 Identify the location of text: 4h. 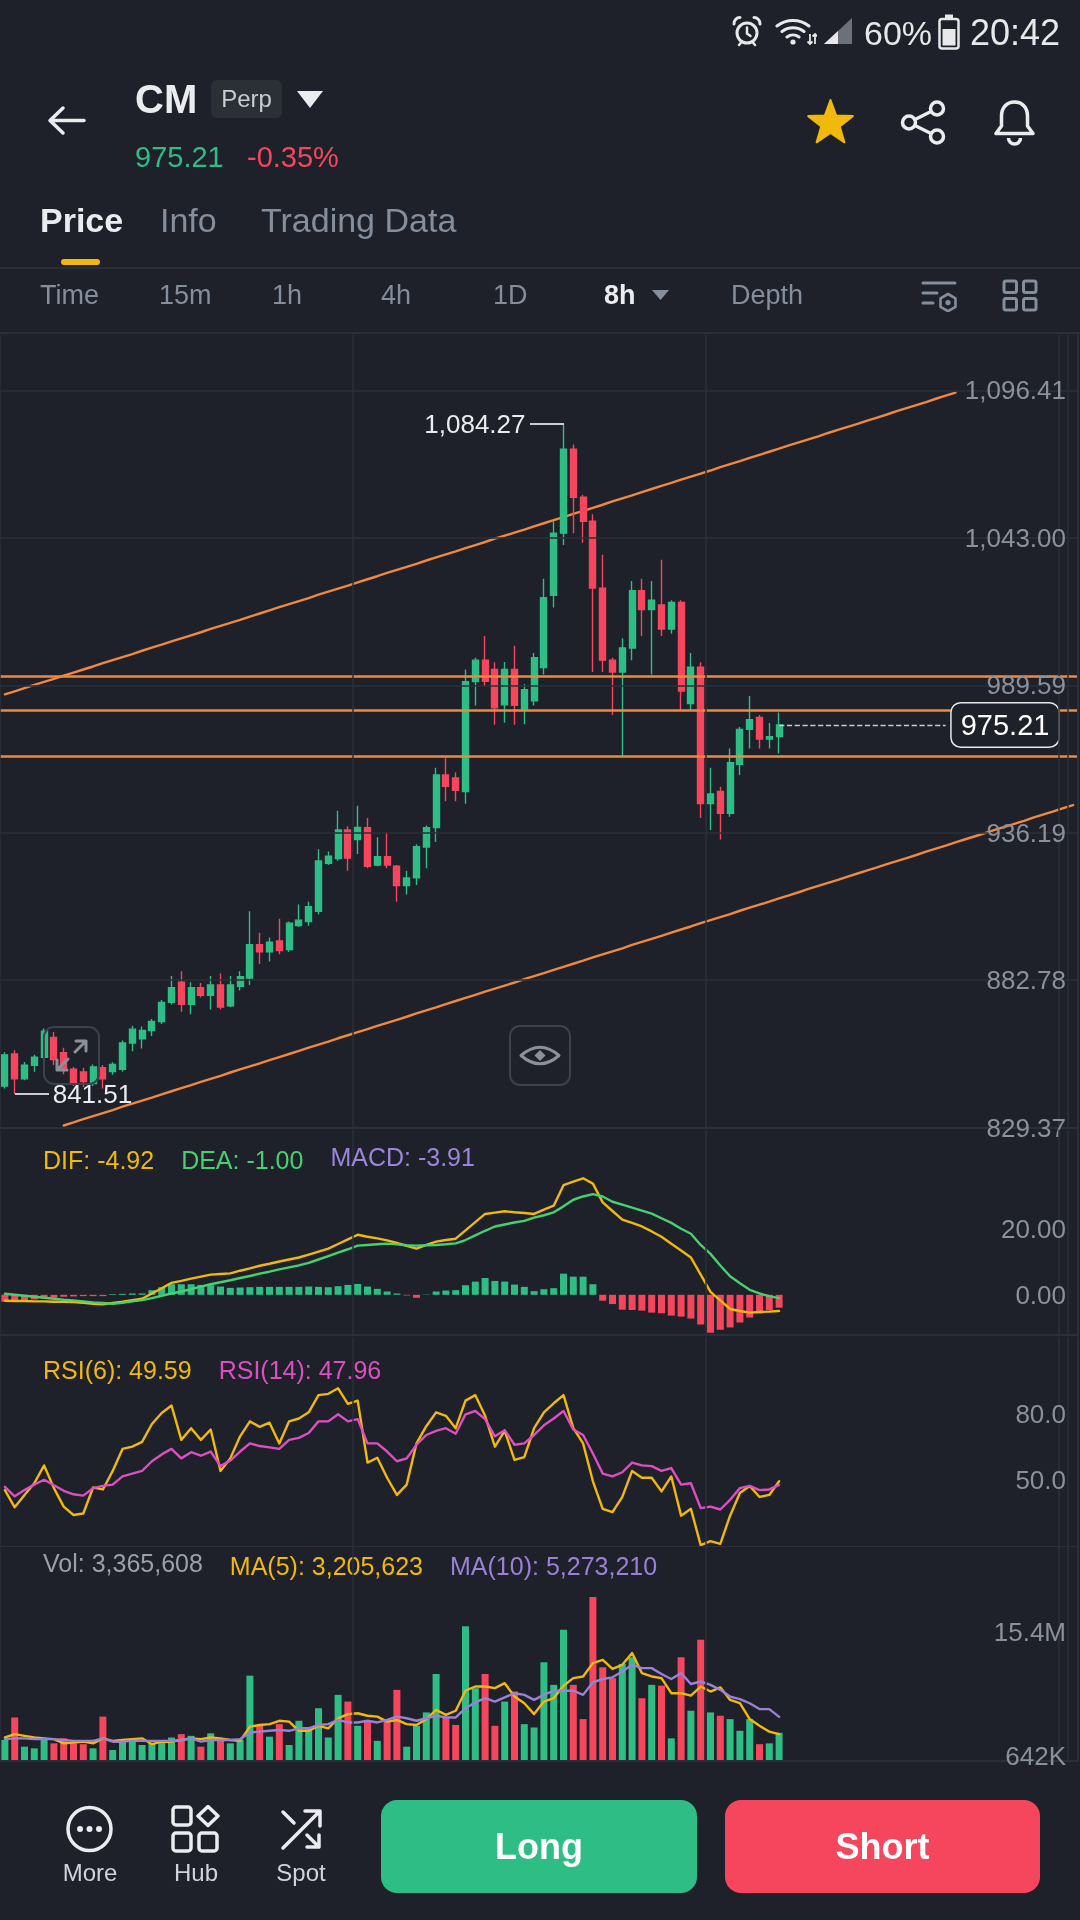
(396, 295).